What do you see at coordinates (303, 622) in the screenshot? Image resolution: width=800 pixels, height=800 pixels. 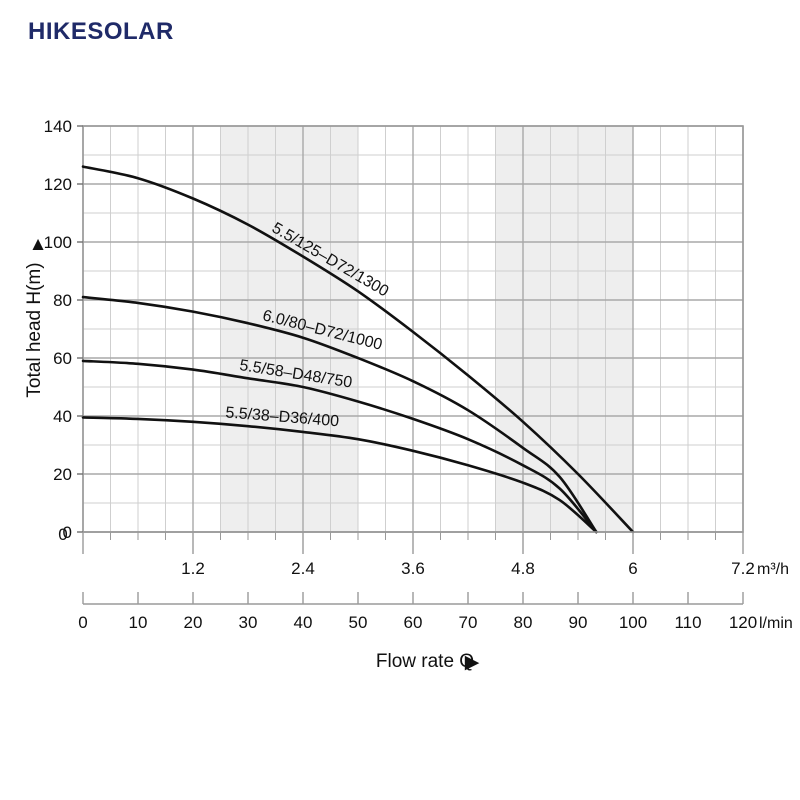 I see `x-tick-label-secondary: 40` at bounding box center [303, 622].